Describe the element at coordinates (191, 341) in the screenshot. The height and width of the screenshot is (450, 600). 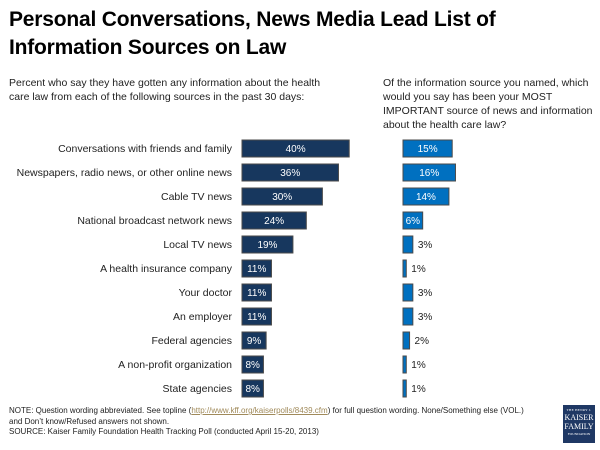
I see `category-label: Federal agencies` at that location.